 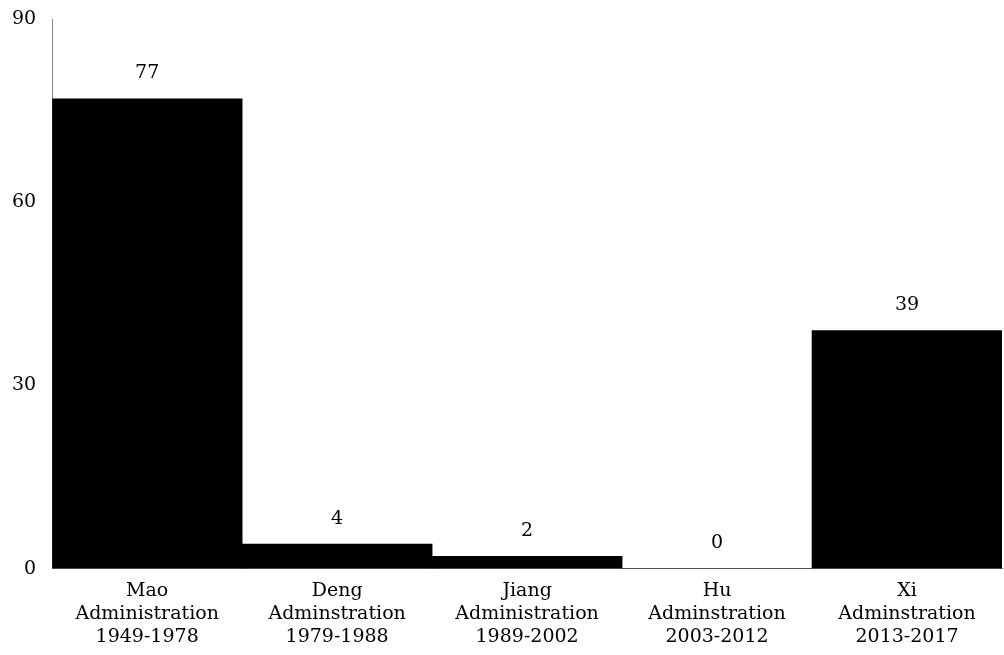 I want to click on x-tick-label: Deng Adminstration 1979-1988, so click(x=336, y=611).